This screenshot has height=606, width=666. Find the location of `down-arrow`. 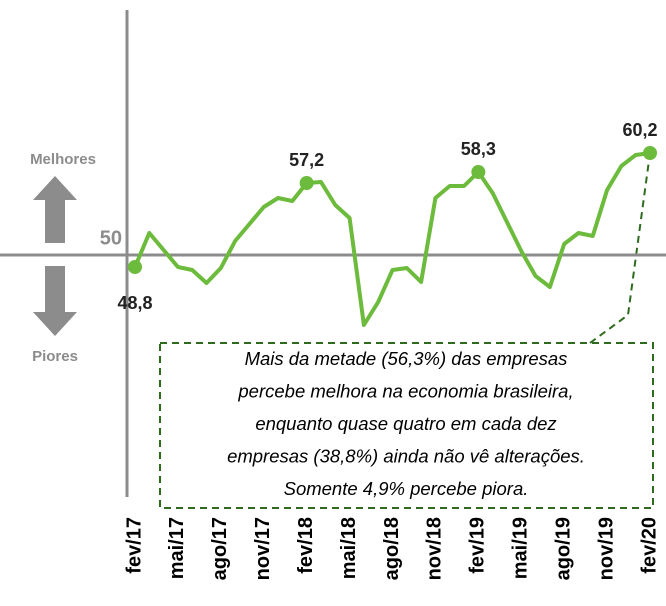

down-arrow is located at coordinates (55, 301).